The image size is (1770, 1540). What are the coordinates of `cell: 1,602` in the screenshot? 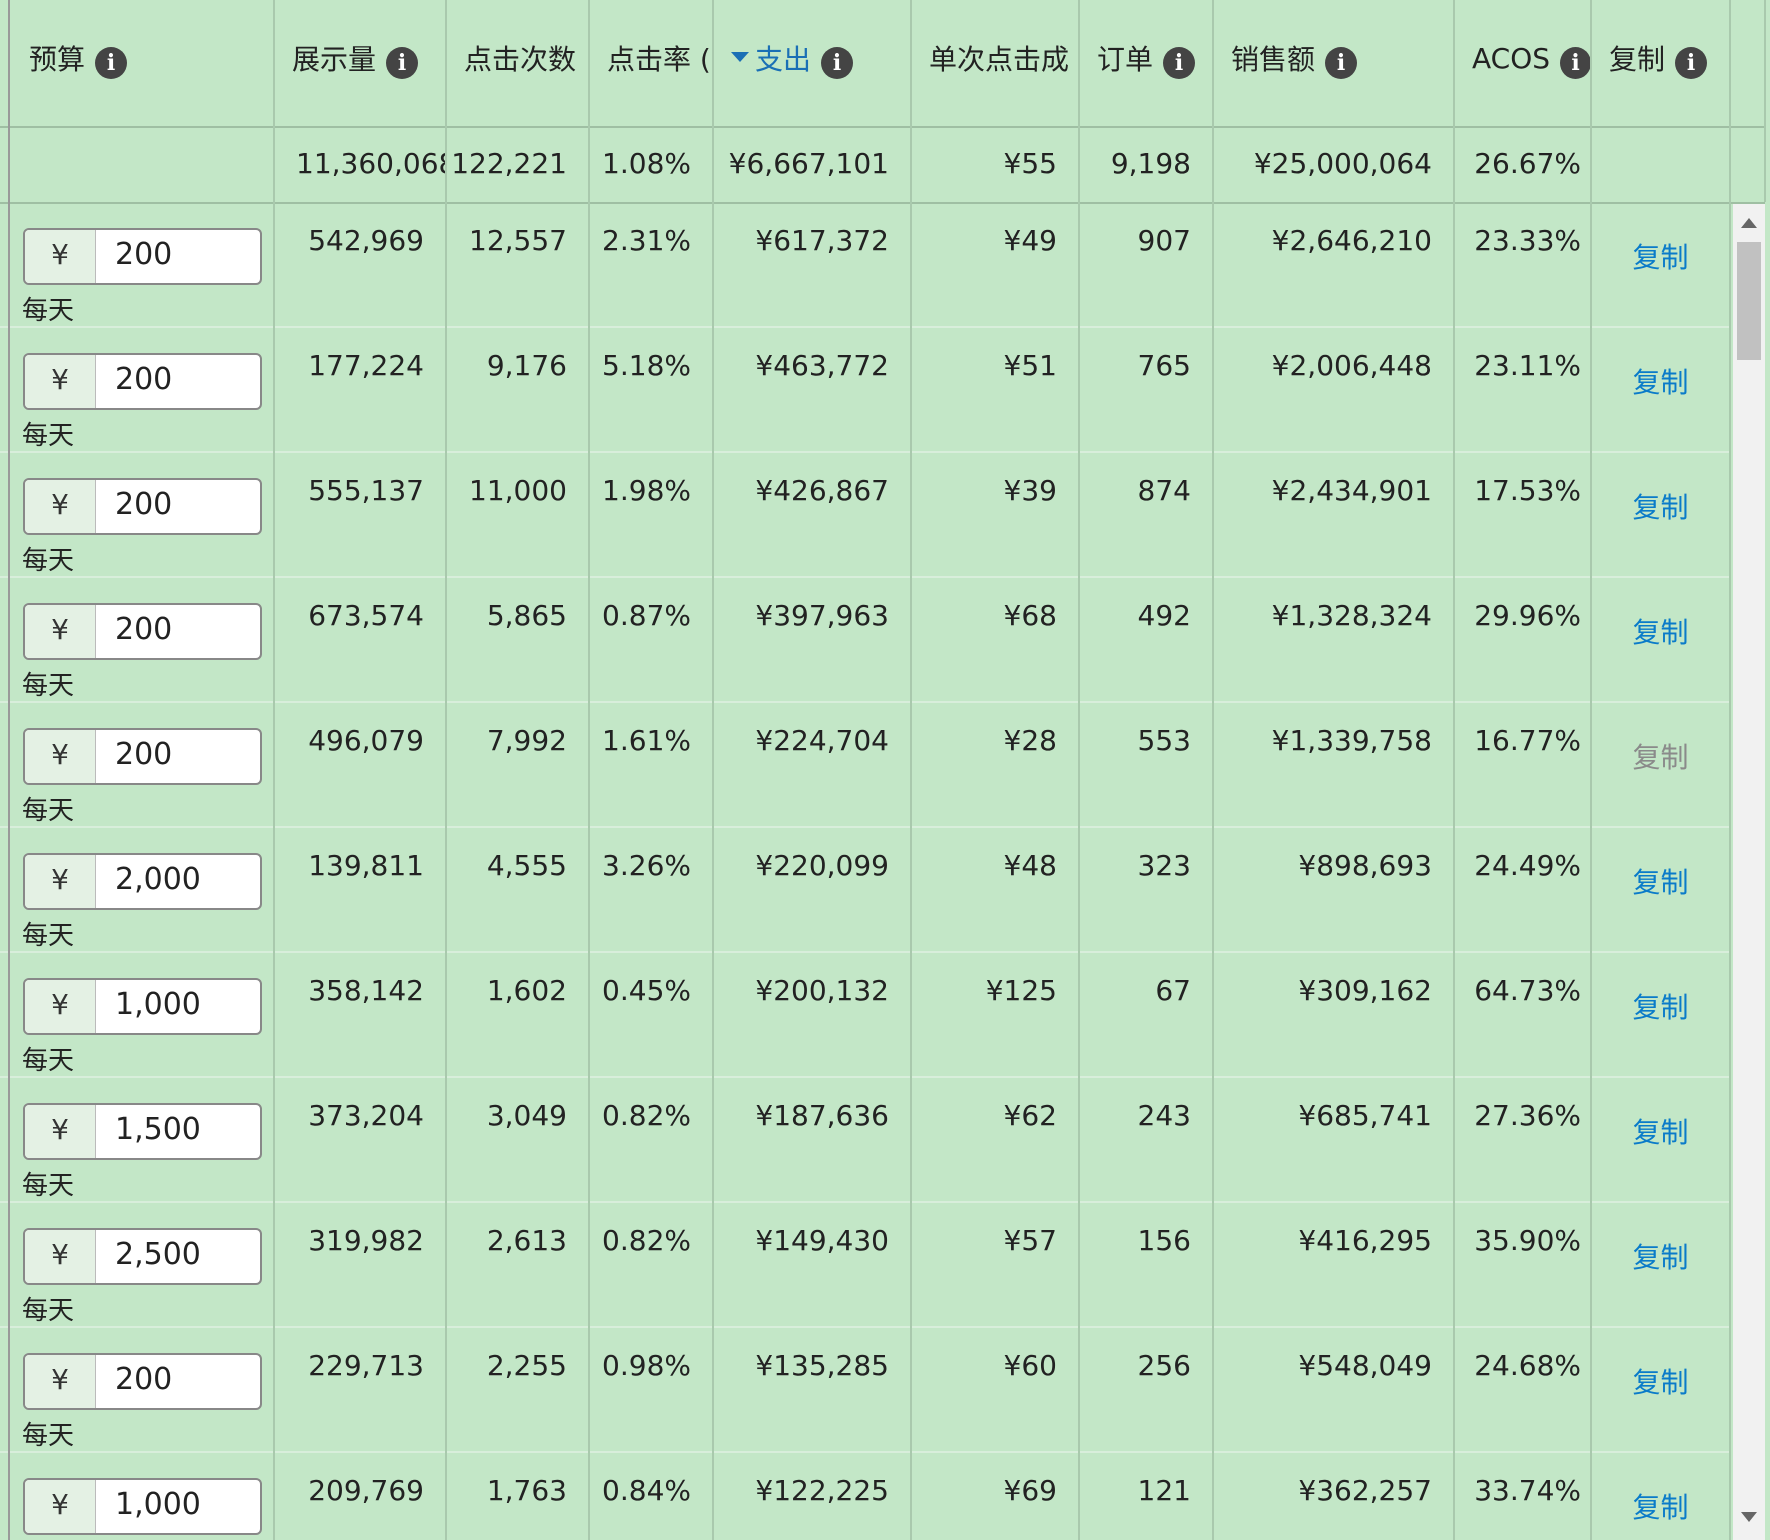 It's located at (526, 990).